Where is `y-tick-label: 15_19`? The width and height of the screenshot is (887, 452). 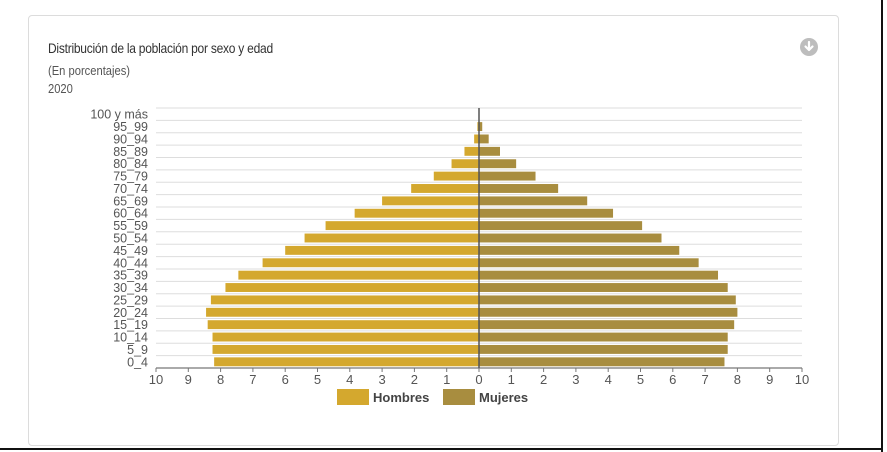 y-tick-label: 15_19 is located at coordinates (130, 325).